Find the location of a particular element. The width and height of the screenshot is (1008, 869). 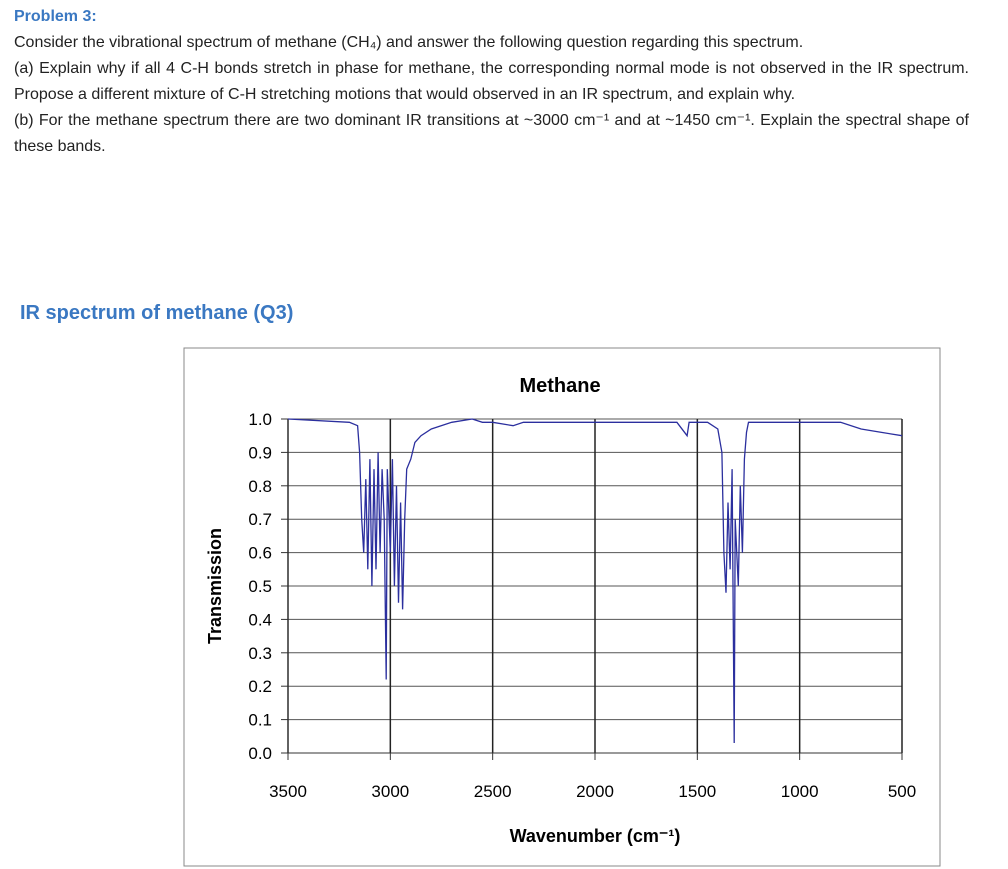

y-tick-label: 0.5 is located at coordinates (260, 586).